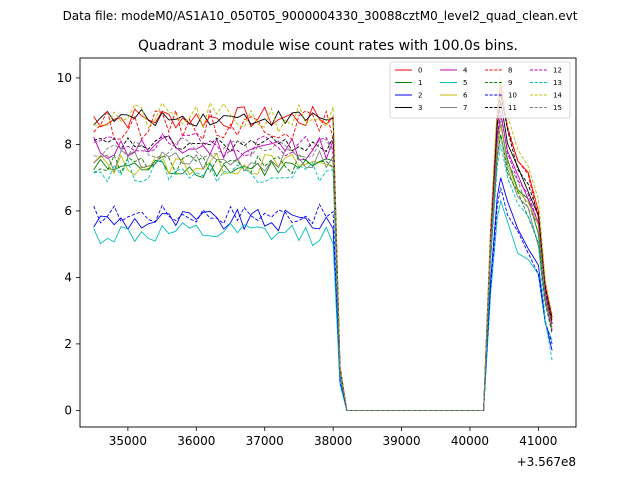 This screenshot has width=640, height=480. What do you see at coordinates (470, 441) in the screenshot?
I see `x-tick-label: 40000` at bounding box center [470, 441].